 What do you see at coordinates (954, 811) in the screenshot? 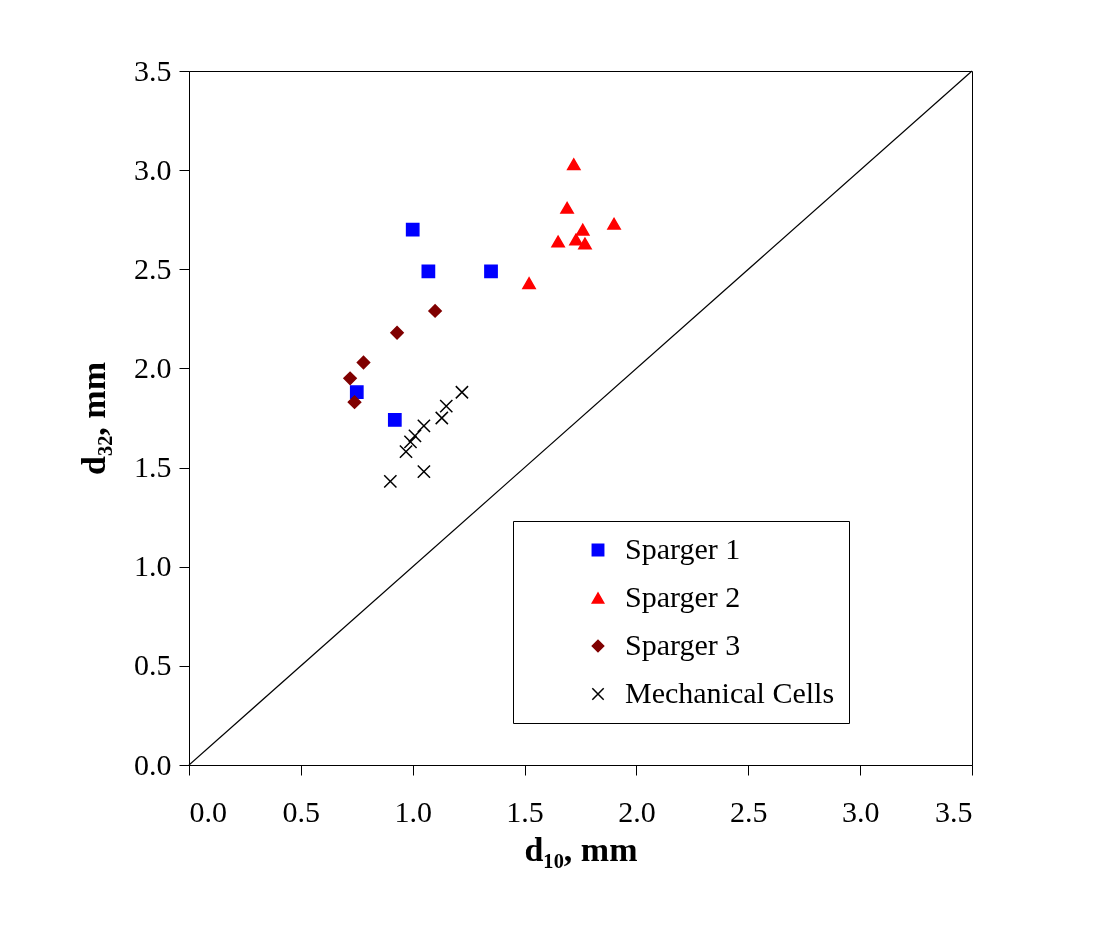
I see `x-tick-label: 3.5` at bounding box center [954, 811].